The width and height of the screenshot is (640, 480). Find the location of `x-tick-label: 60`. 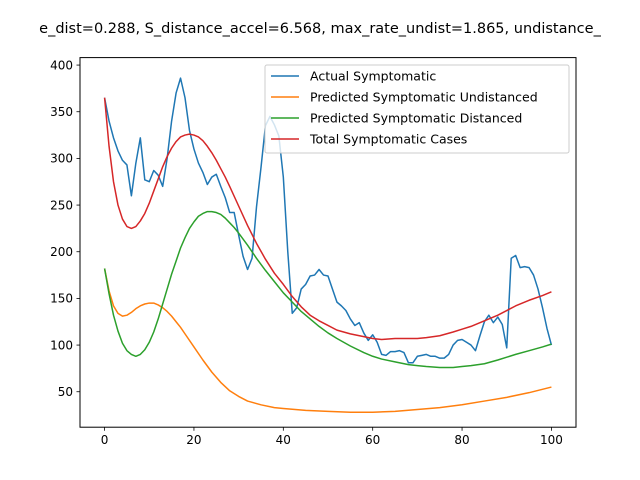

x-tick-label: 60 is located at coordinates (372, 440).